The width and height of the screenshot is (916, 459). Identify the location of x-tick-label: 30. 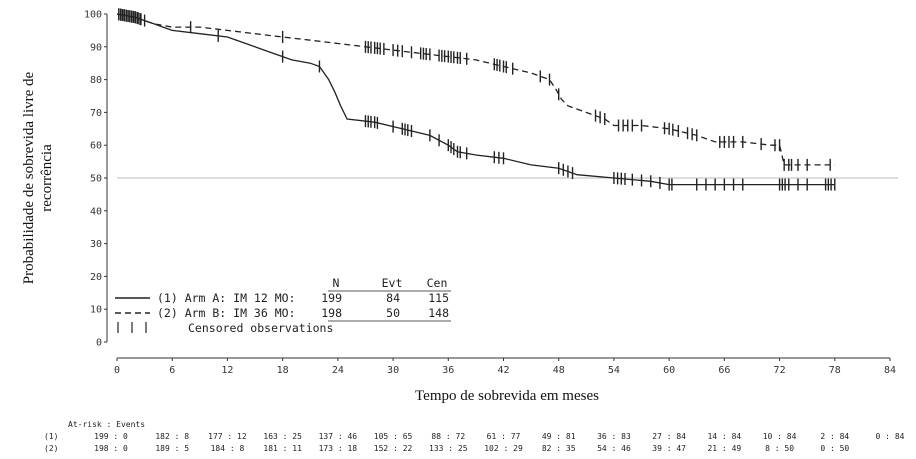
(393, 370).